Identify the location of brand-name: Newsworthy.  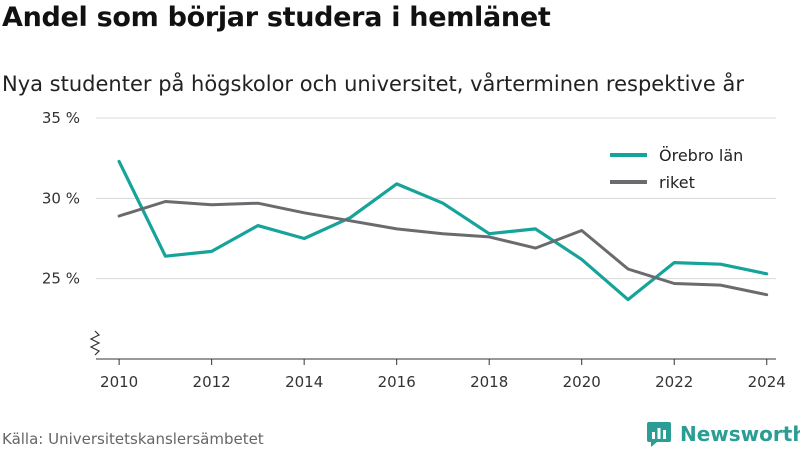
(740, 434).